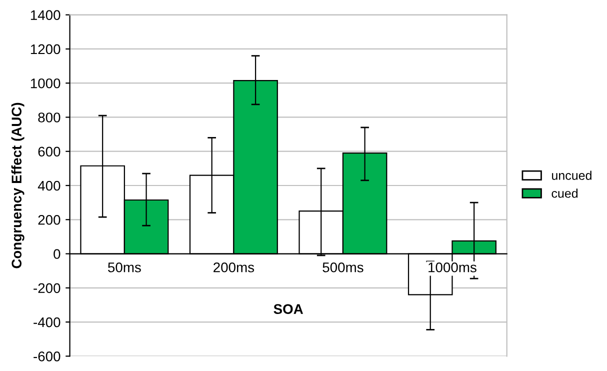 This screenshot has width=607, height=371. I want to click on x-tick-label: 500ms, so click(343, 267).